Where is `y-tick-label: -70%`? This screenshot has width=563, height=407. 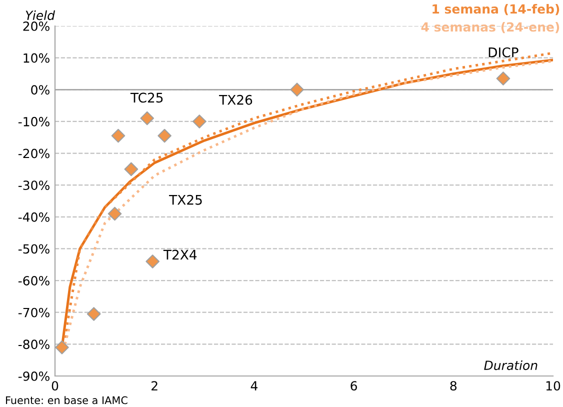 y-tick-label: -70% is located at coordinates (34, 313).